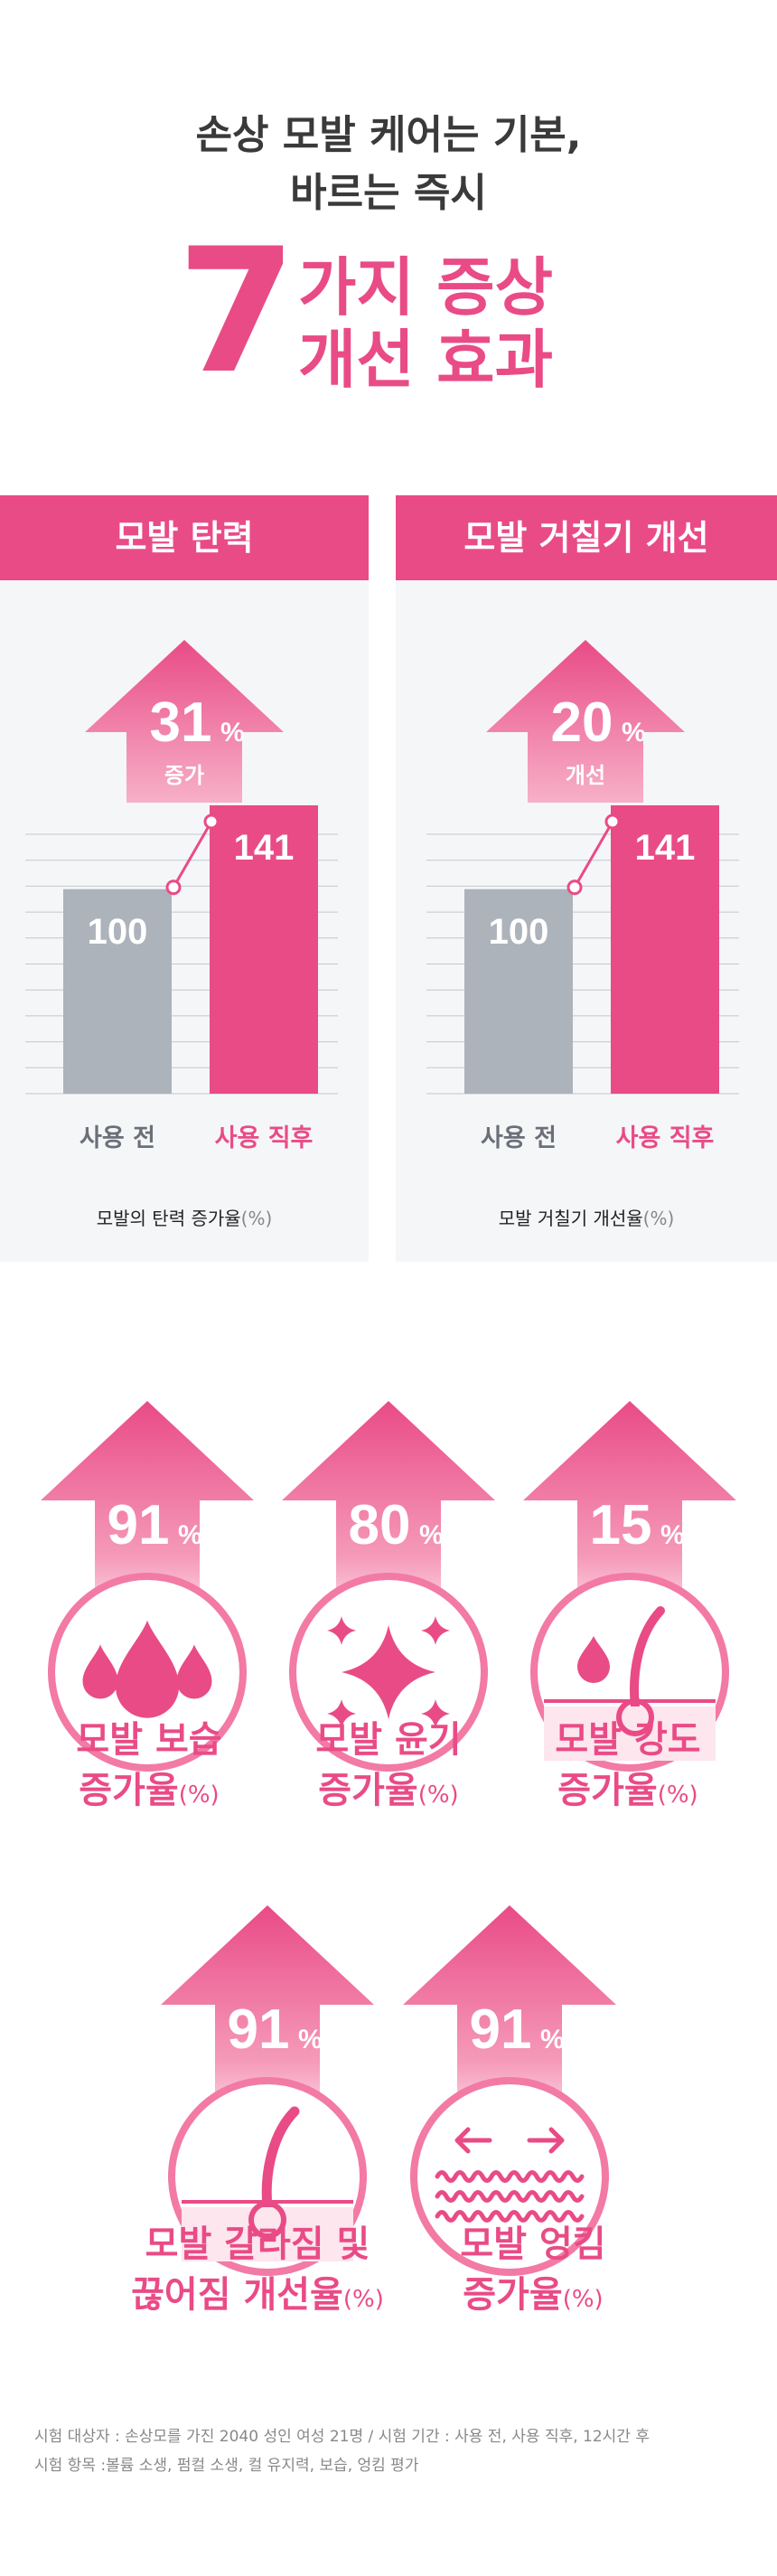 The image size is (777, 2576). Describe the element at coordinates (501, 2029) in the screenshot. I see `stat-value: 91` at that location.